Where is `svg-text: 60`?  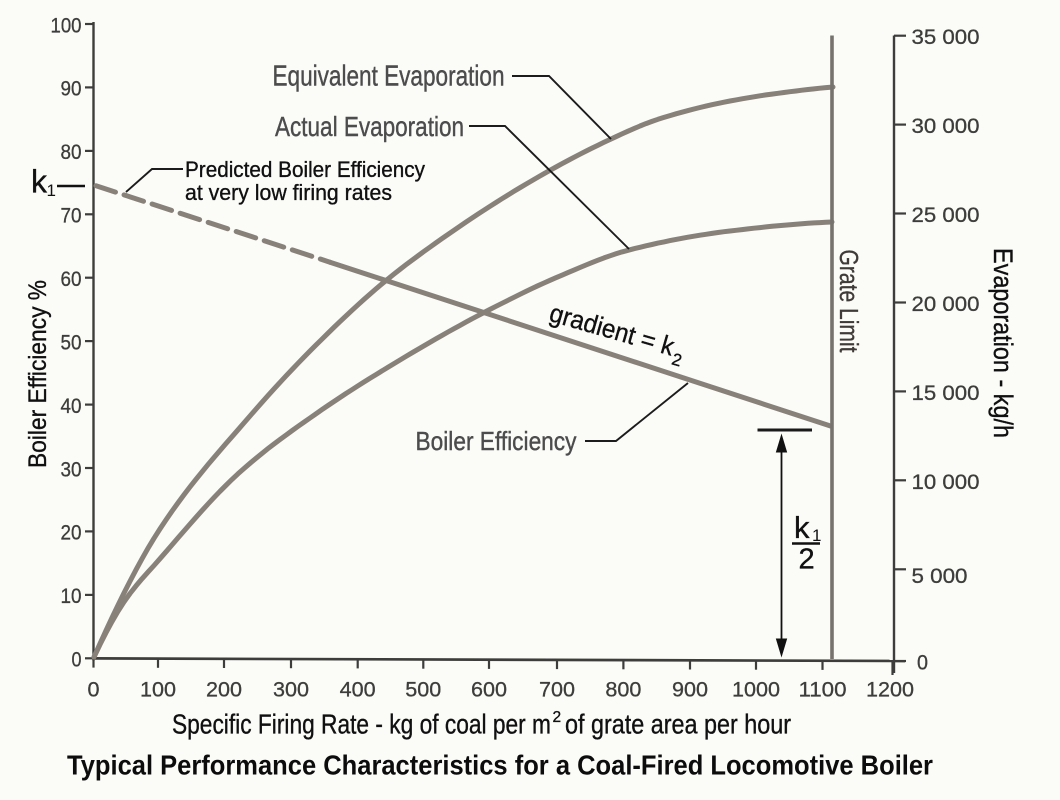
svg-text: 60 is located at coordinates (71, 279).